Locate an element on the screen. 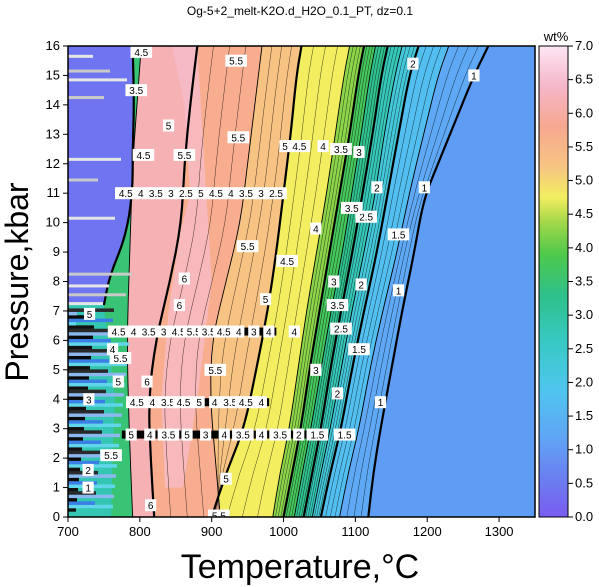  colorbar-gradient is located at coordinates (553, 281).